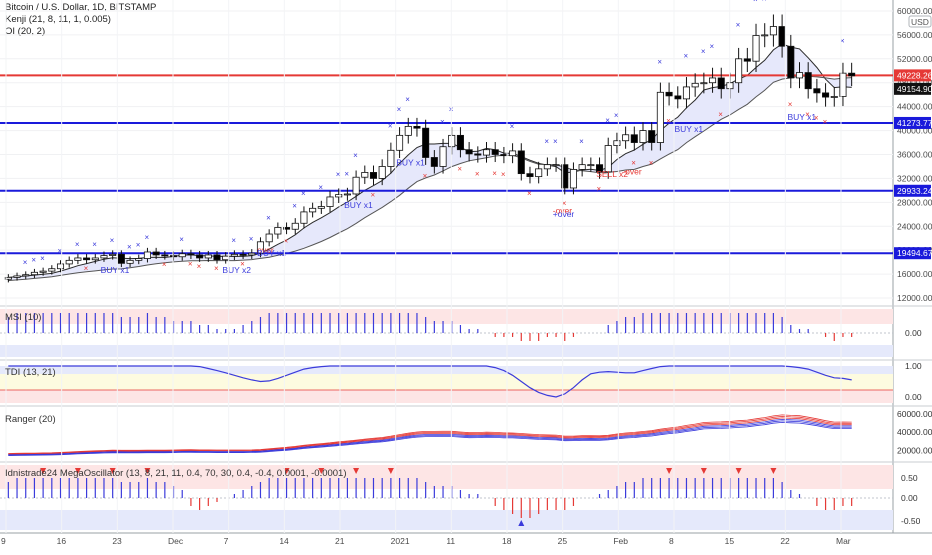 The width and height of the screenshot is (932, 555). What do you see at coordinates (914, 298) in the screenshot?
I see `price-tick-label: 12000.00` at bounding box center [914, 298].